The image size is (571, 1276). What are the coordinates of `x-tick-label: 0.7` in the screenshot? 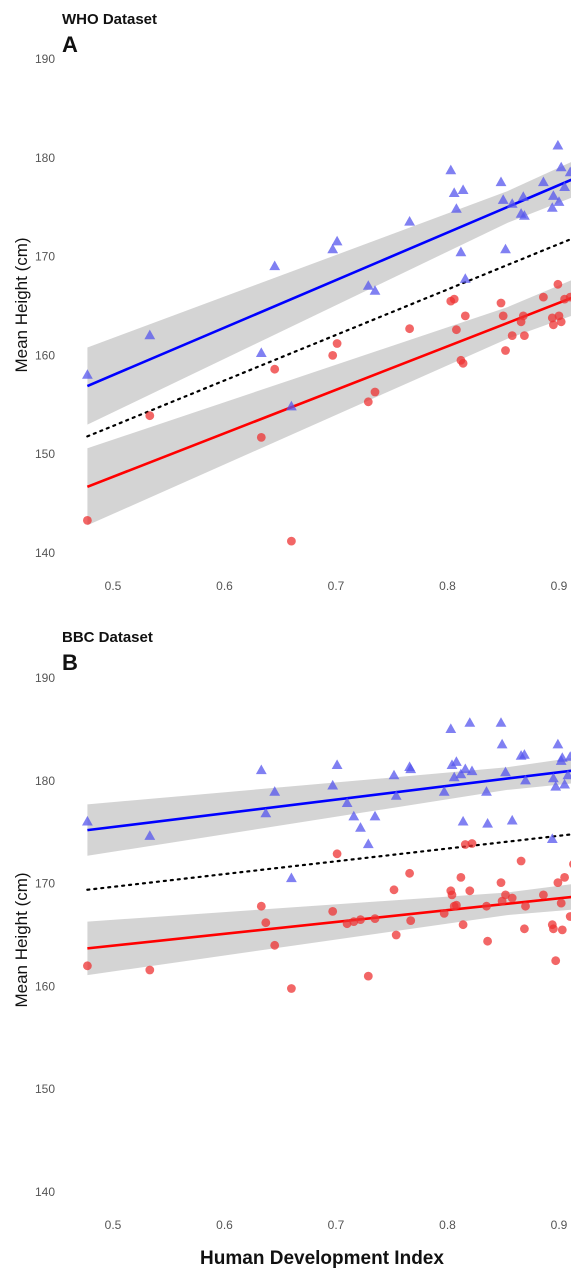 It's located at (336, 1225).